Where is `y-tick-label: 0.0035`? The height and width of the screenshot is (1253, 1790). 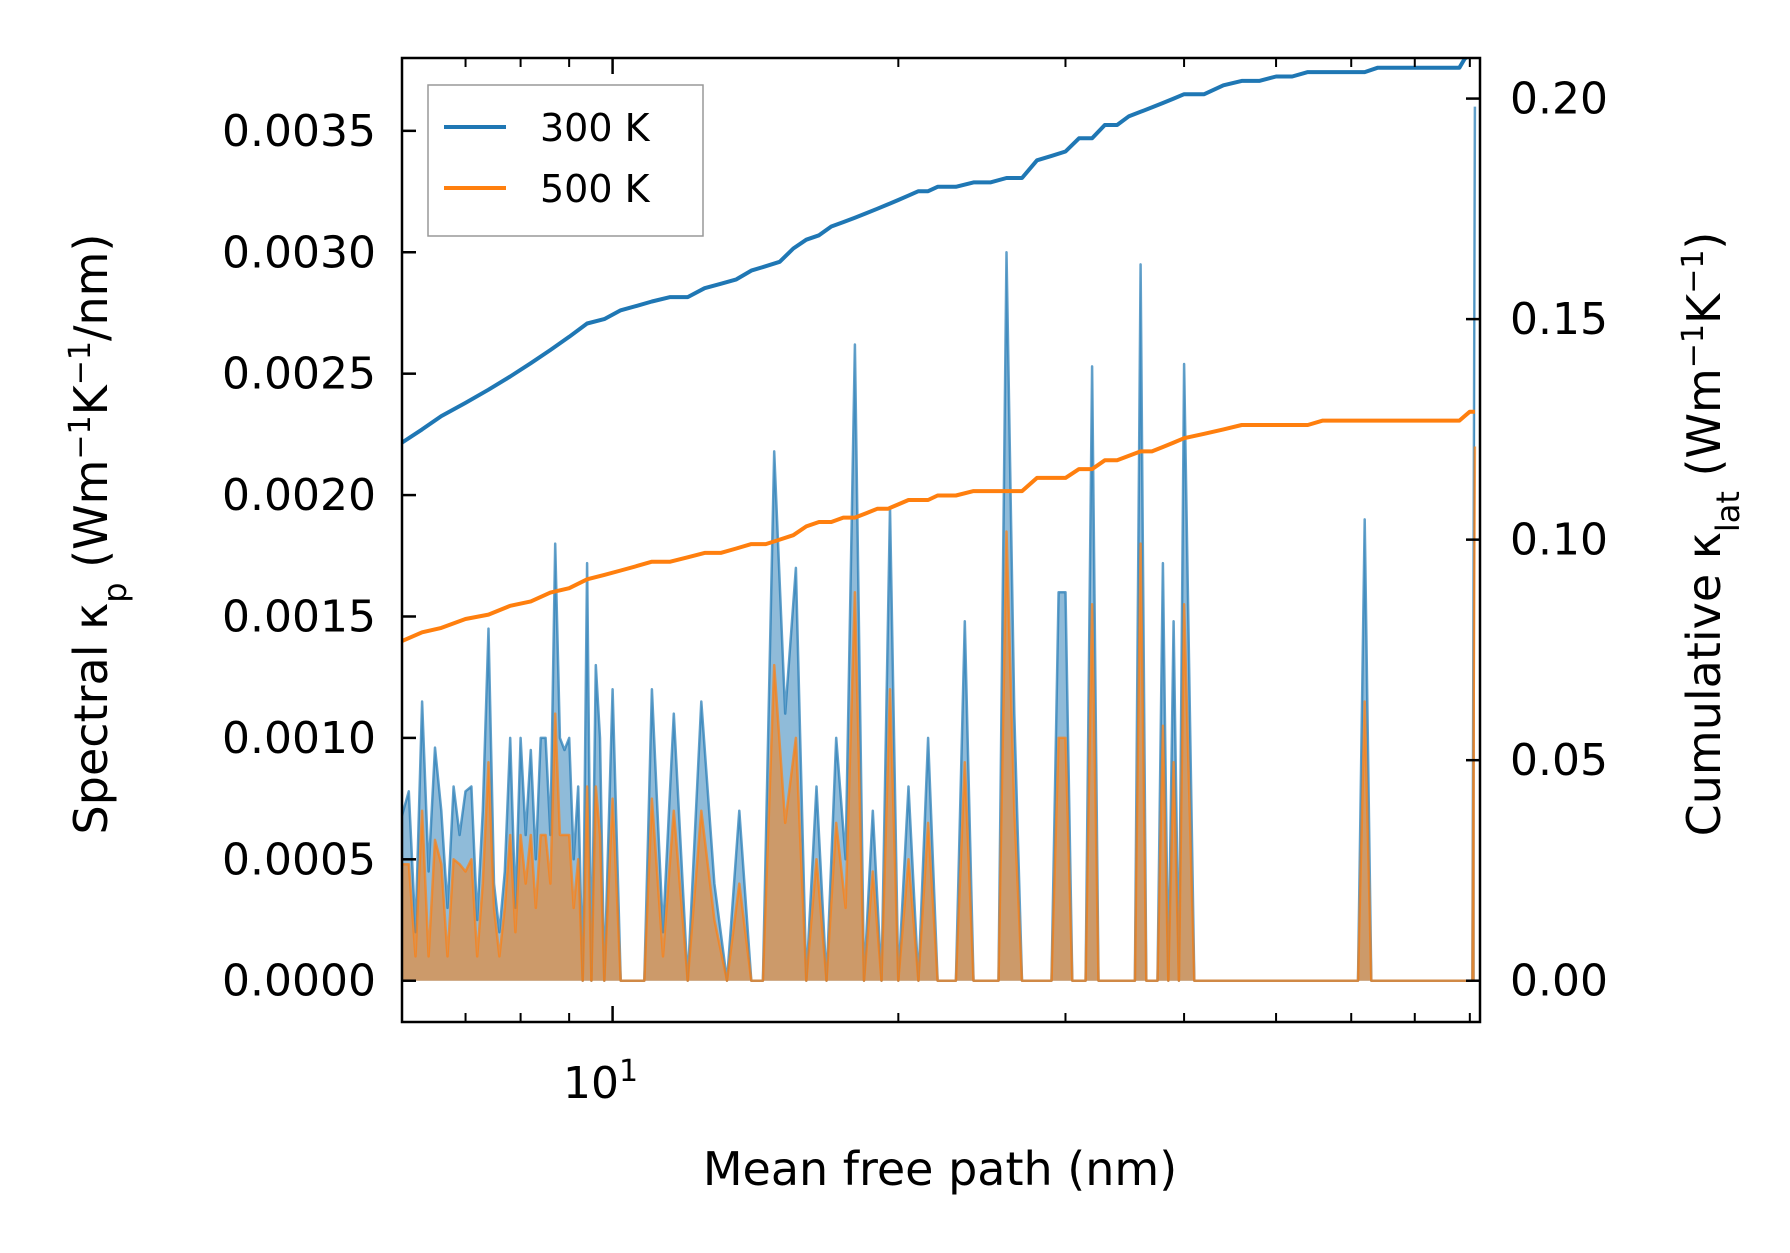 y-tick-label: 0.0035 is located at coordinates (299, 131).